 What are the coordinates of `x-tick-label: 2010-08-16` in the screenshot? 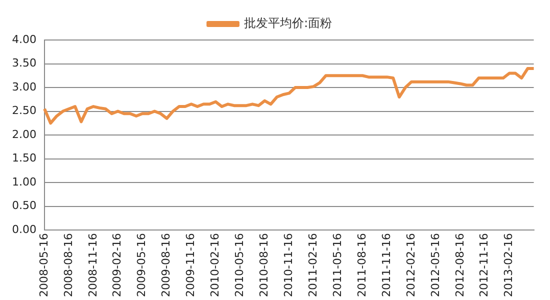 It's located at (264, 265).